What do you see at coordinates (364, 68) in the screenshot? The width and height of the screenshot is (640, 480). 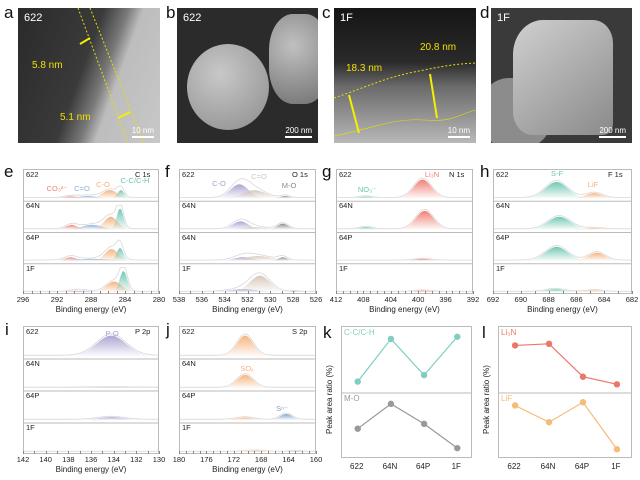 I see `thickness-label: 18.3 nm` at bounding box center [364, 68].